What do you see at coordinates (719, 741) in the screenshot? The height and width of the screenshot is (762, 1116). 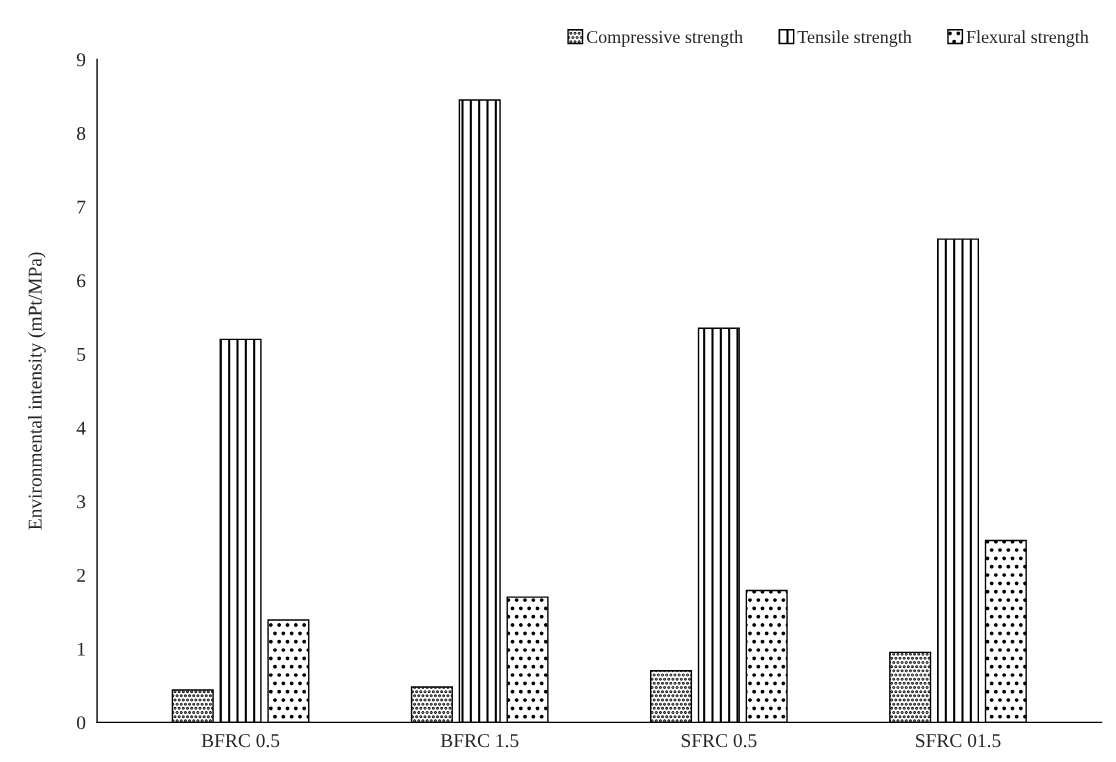 I see `x-tick-label: SFRC 0.5` at bounding box center [719, 741].